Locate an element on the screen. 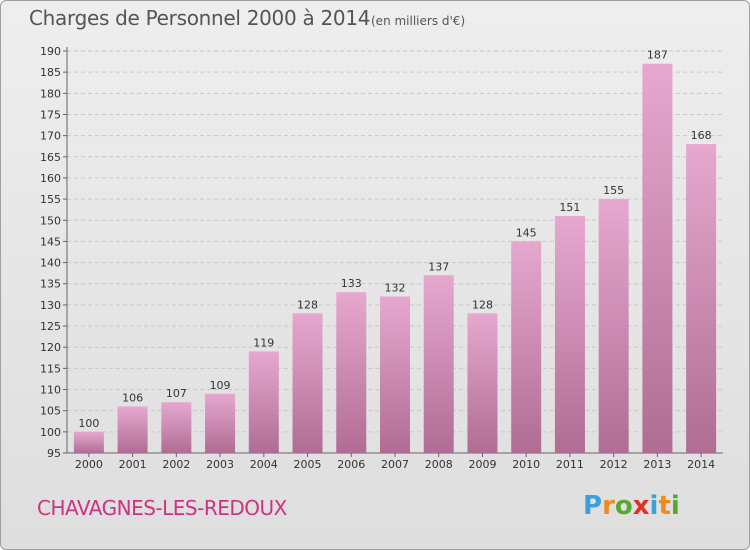 The width and height of the screenshot is (750, 550). logo-letter: P is located at coordinates (593, 506).